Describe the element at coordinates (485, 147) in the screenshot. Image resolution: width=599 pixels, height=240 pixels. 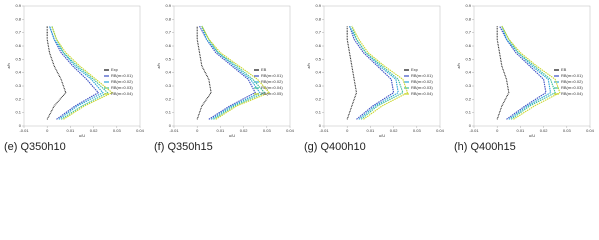
I see `panel-caption: (h) Q400h15` at that location.